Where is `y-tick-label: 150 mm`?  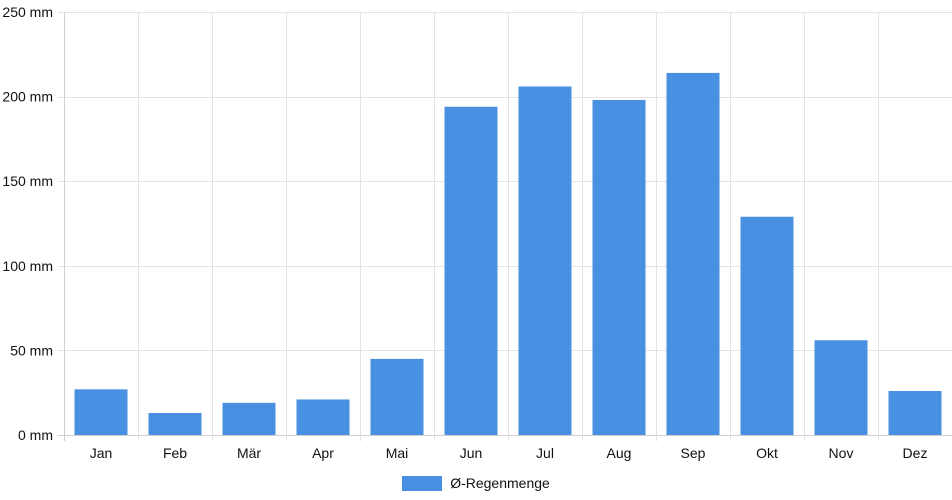 y-tick-label: 150 mm is located at coordinates (27, 181).